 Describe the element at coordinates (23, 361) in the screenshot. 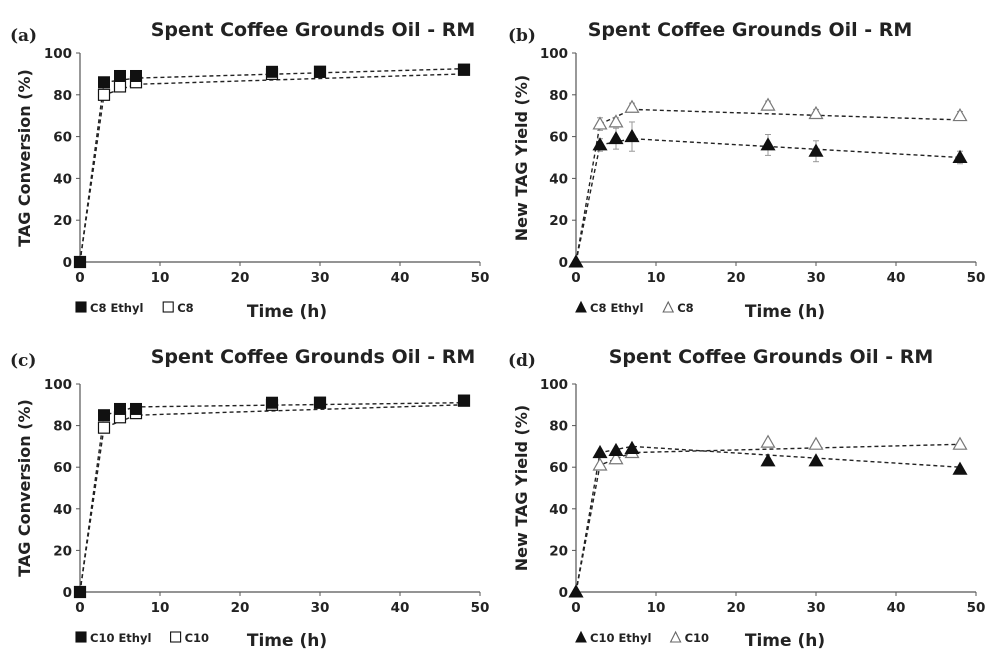

I see `panel-label: (c)` at that location.